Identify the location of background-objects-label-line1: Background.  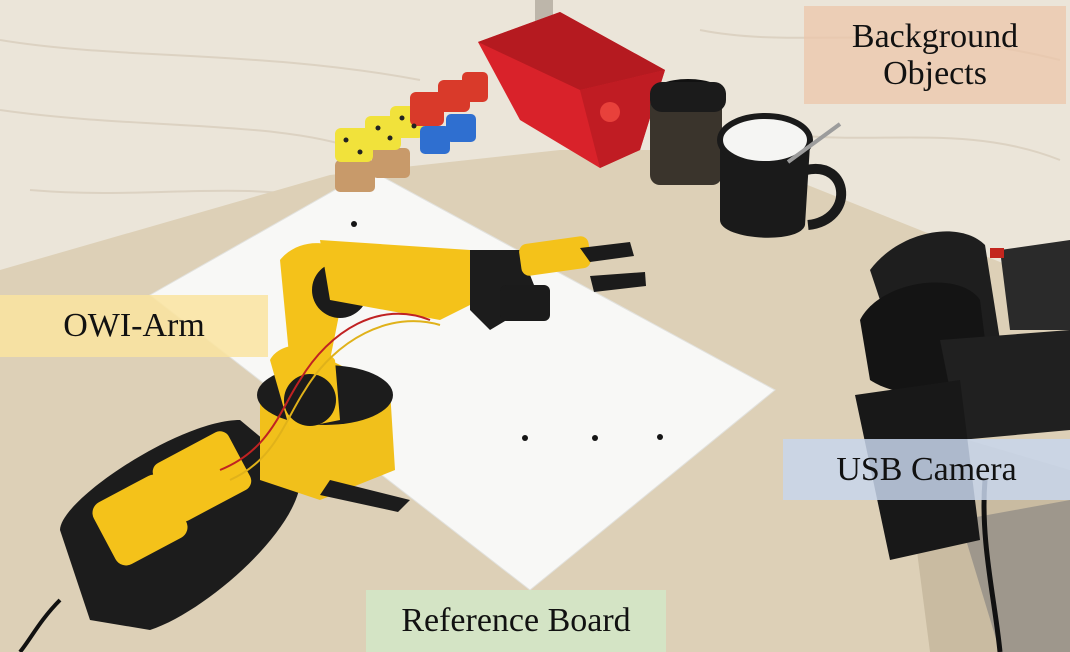
(935, 36).